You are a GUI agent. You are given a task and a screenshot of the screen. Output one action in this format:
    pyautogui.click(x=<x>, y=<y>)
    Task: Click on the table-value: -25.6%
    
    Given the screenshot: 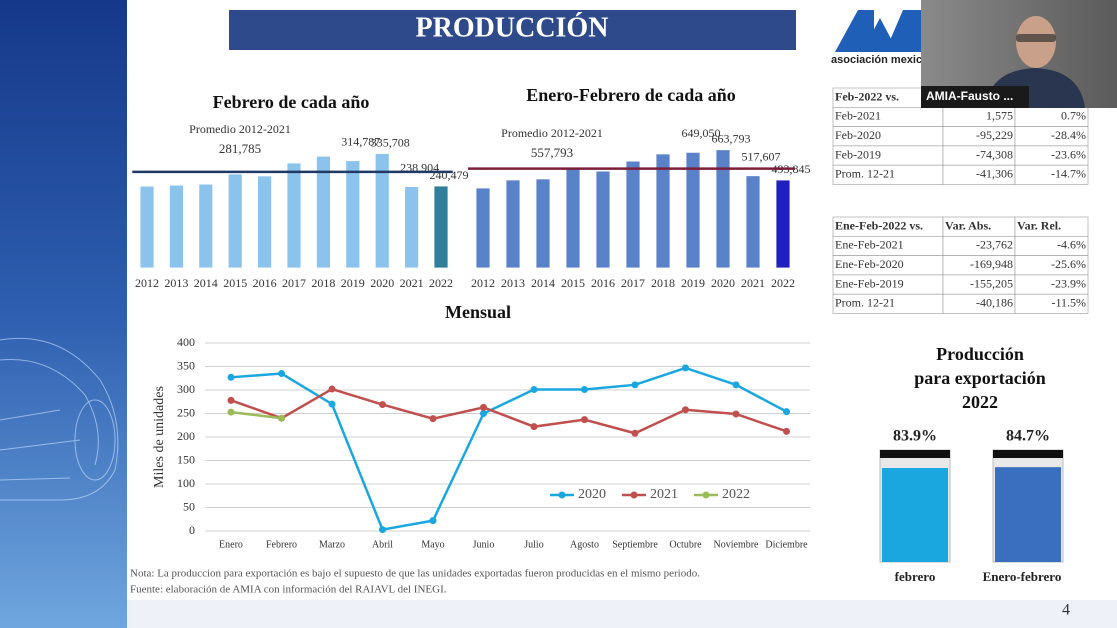 What is the action you would take?
    pyautogui.click(x=1068, y=264)
    